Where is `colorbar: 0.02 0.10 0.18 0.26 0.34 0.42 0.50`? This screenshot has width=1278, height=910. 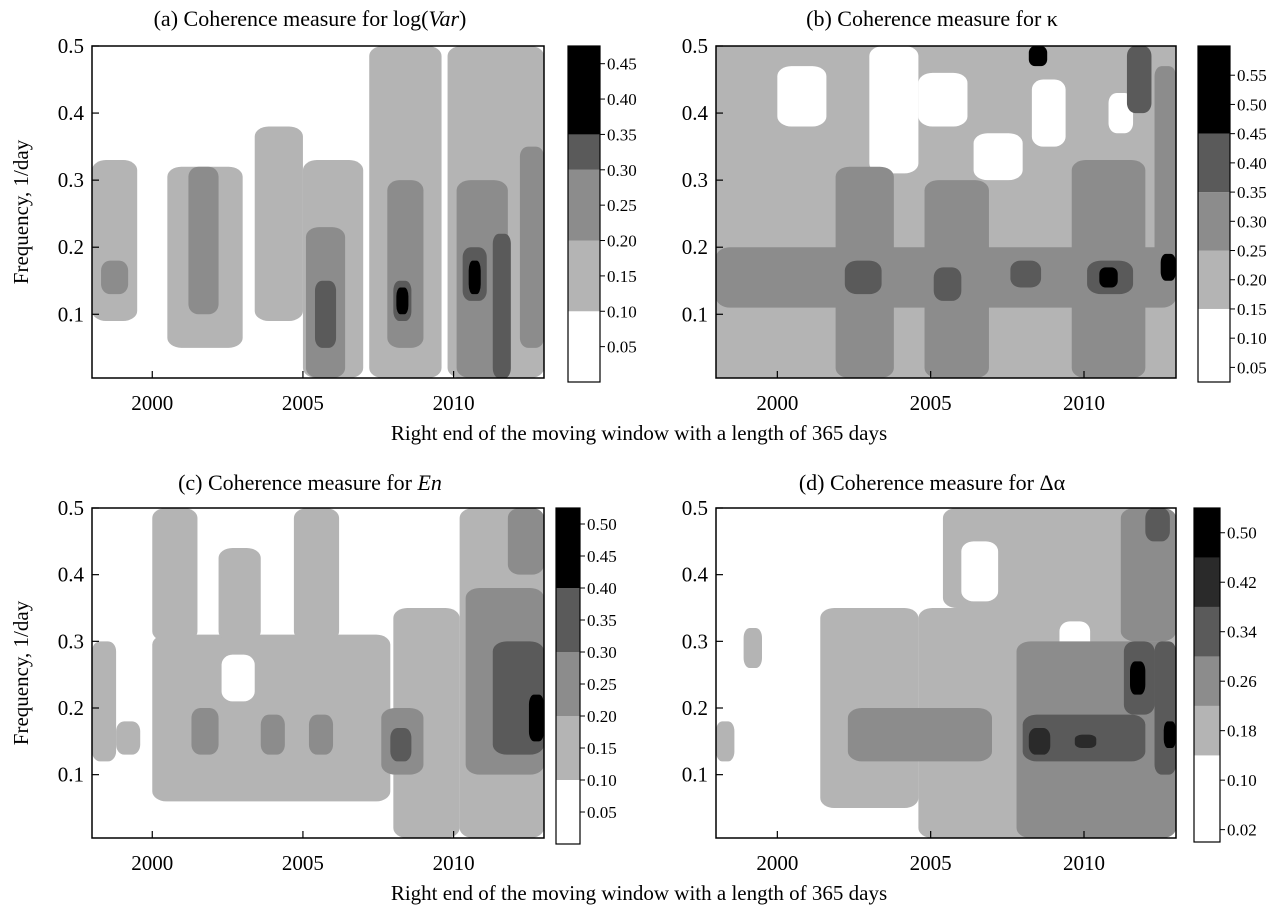
colorbar: 0.02 0.10 0.18 0.26 0.34 0.42 0.50 is located at coordinates (1225, 675).